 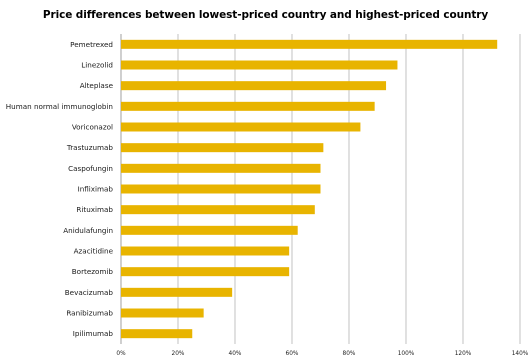 I want to click on category-label: Azacitidine, so click(x=94, y=251).